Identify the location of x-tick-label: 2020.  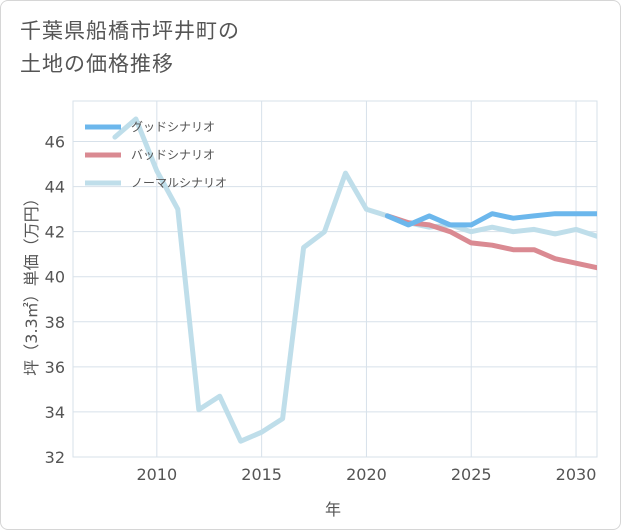
(366, 474).